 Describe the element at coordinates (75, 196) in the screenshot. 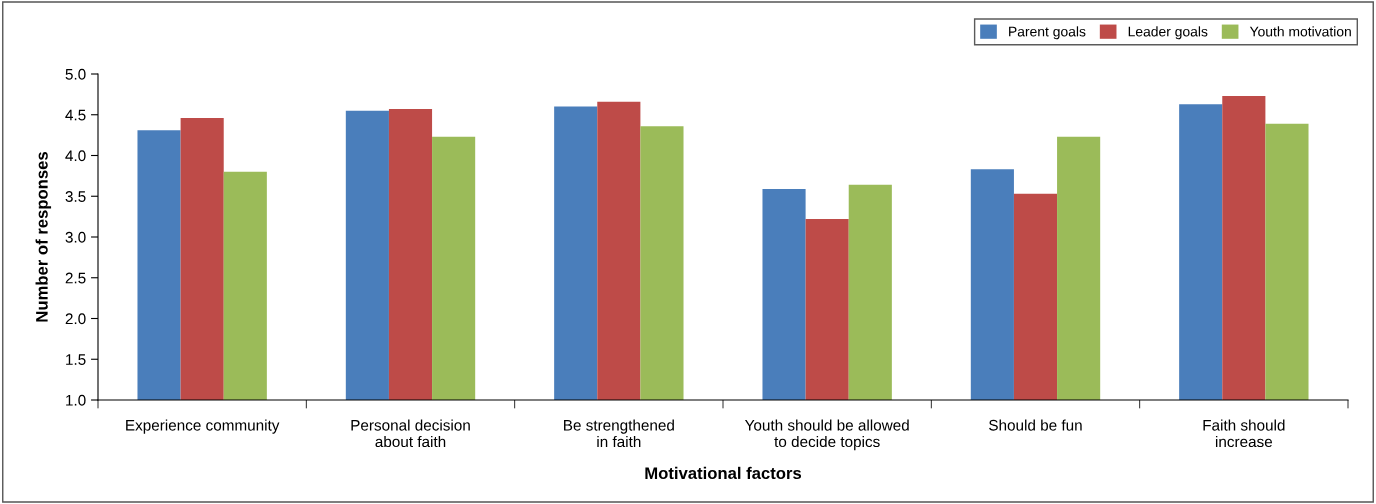

I see `y-tick-label: 3.5` at that location.